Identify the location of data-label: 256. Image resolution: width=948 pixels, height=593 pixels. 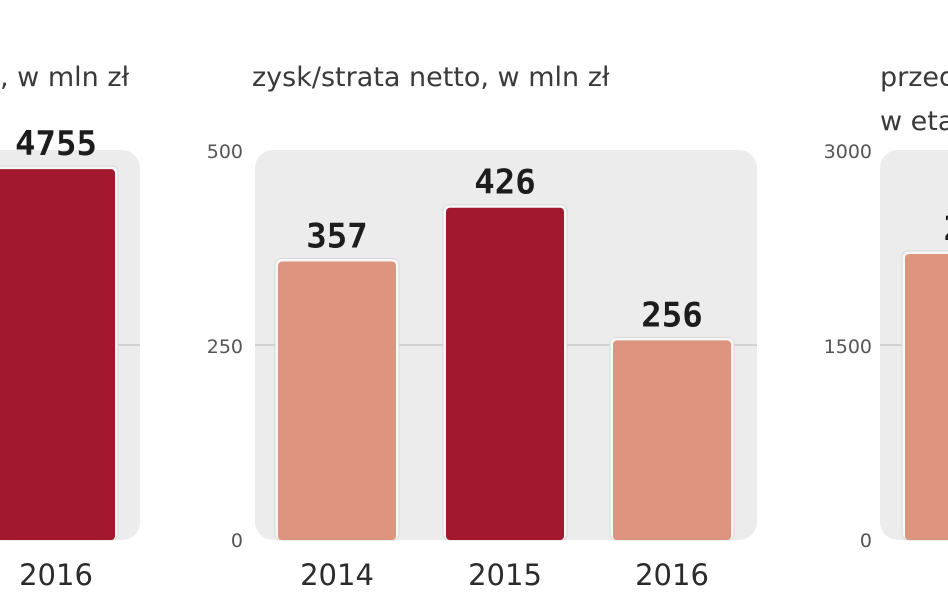
(671, 315).